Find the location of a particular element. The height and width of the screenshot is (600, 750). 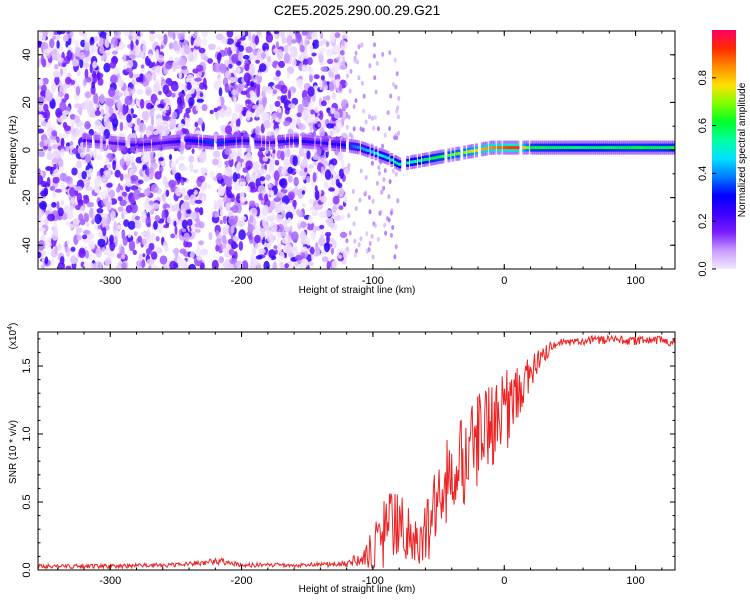

colorbar-gradient is located at coordinates (724, 149).